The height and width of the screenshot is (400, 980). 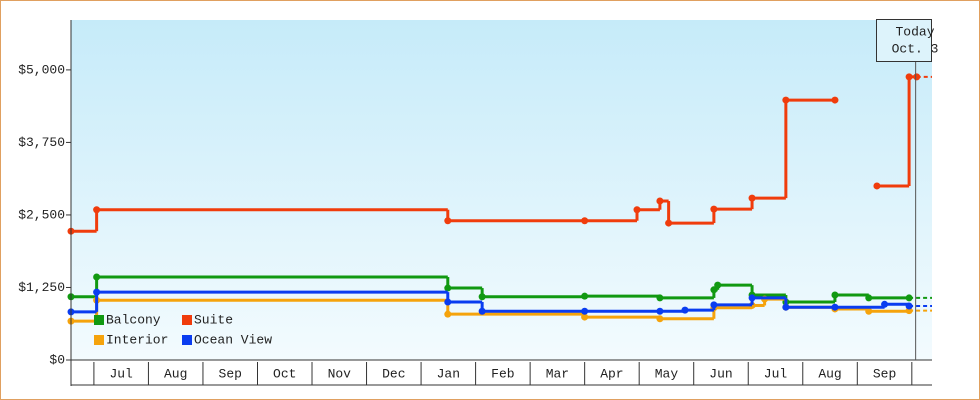 What do you see at coordinates (213, 319) in the screenshot?
I see `legend-label: Suite` at bounding box center [213, 319].